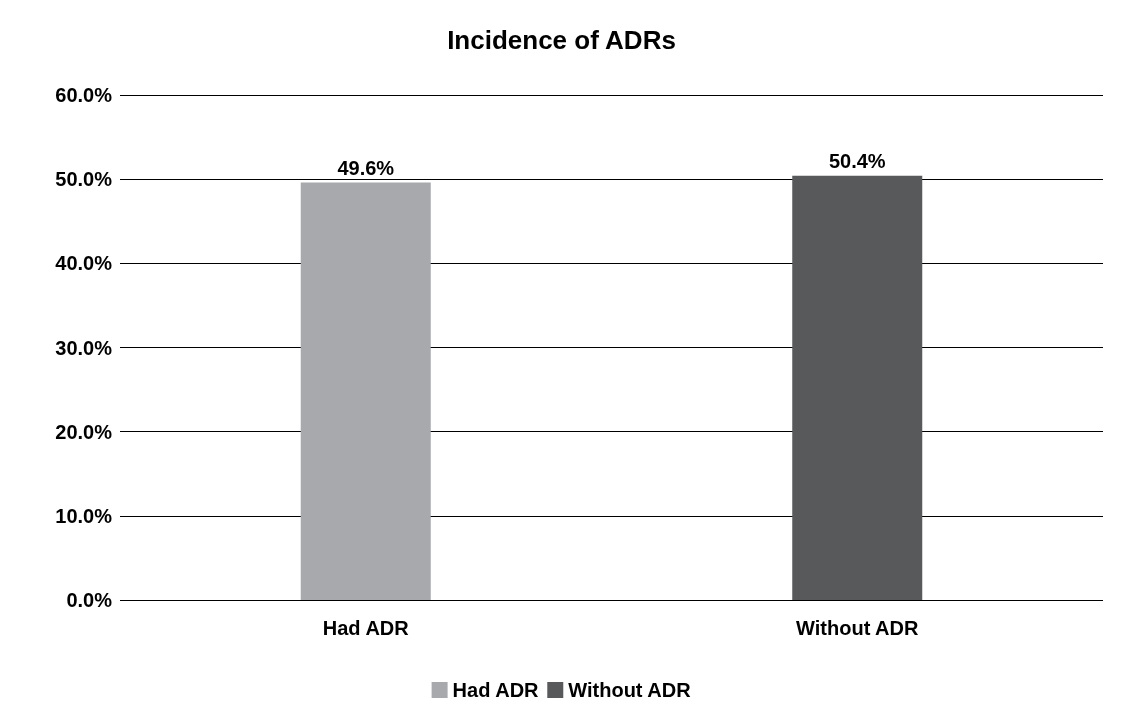  Describe the element at coordinates (84, 179) in the screenshot. I see `y-tick-label: 50.0%` at that location.